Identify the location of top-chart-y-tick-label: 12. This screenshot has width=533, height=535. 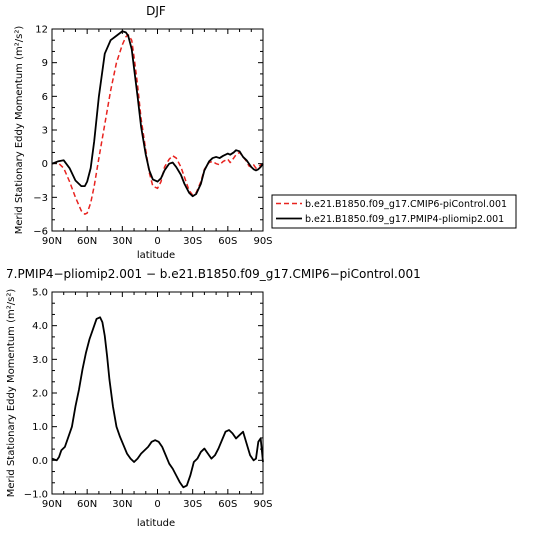
(41, 30).